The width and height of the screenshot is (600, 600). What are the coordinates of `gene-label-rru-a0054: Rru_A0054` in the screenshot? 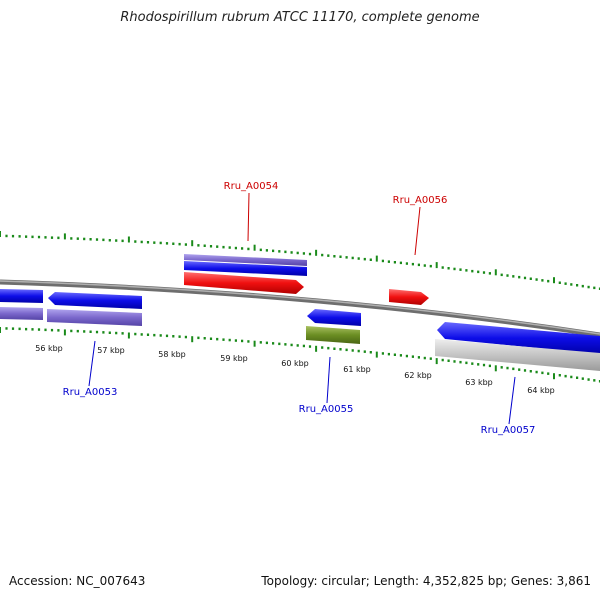 It's located at (251, 186).